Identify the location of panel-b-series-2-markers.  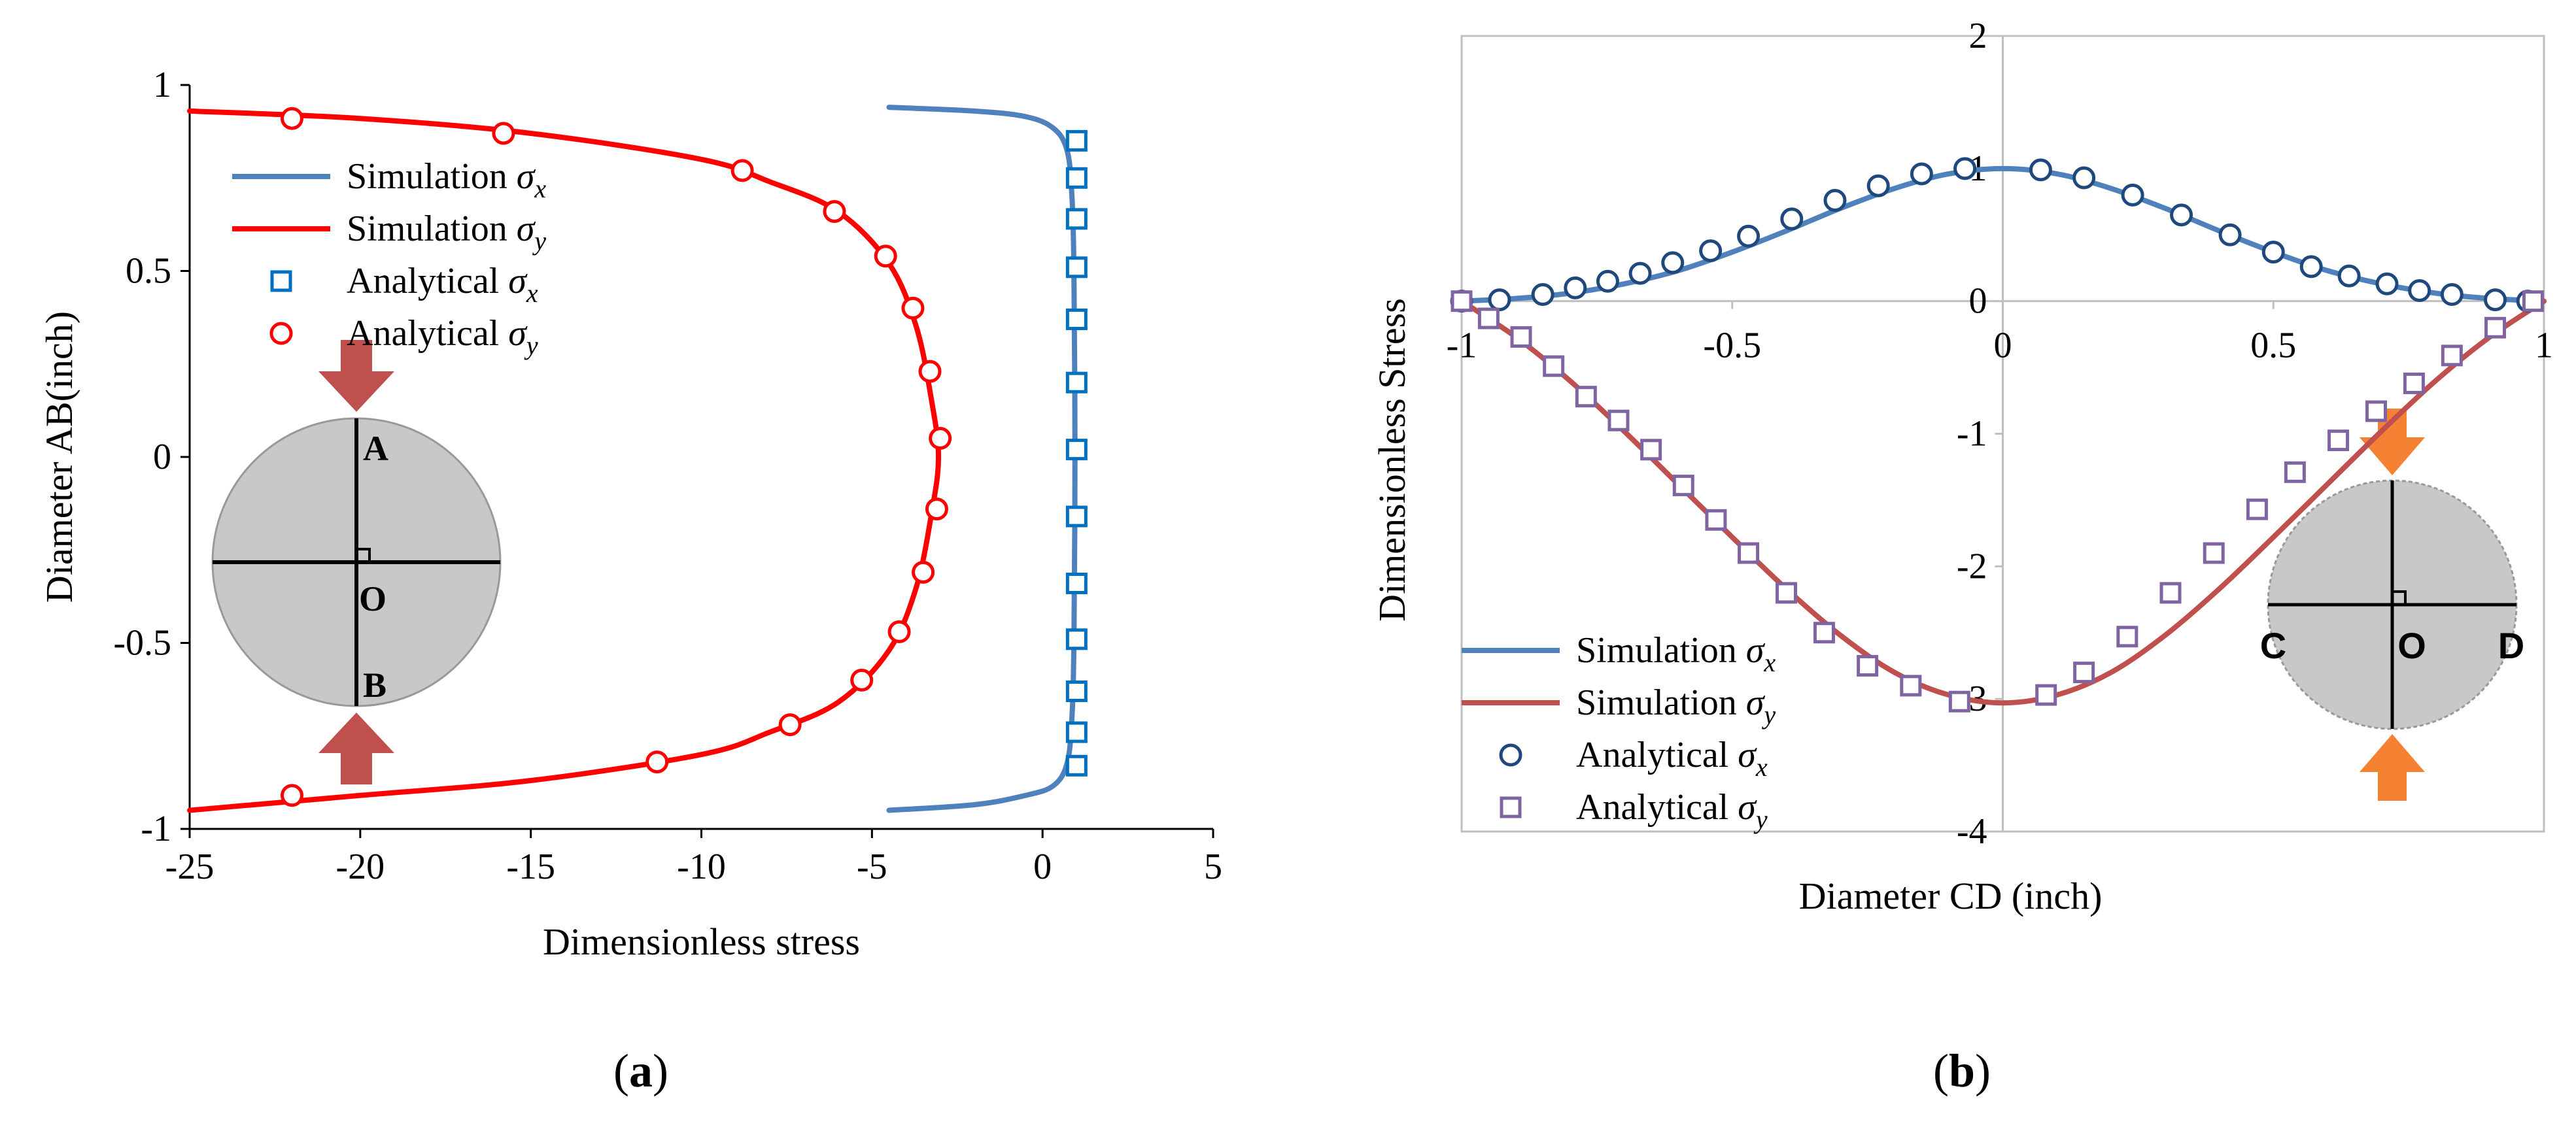
(1995, 235).